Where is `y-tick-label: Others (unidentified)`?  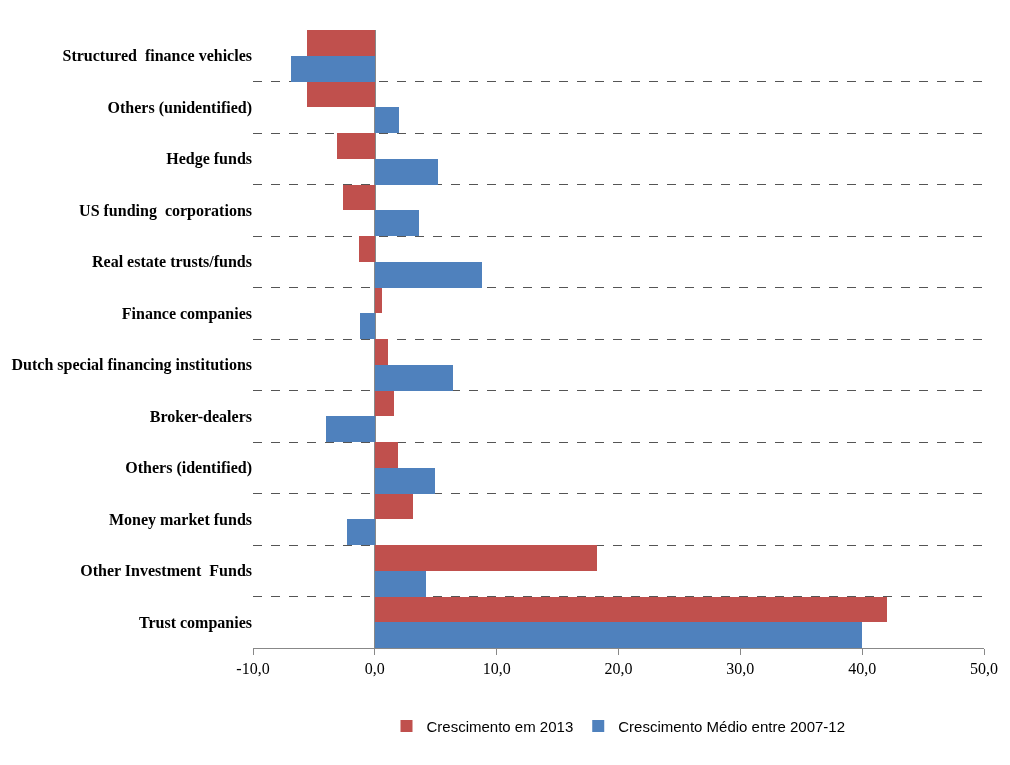 y-tick-label: Others (unidentified) is located at coordinates (179, 107).